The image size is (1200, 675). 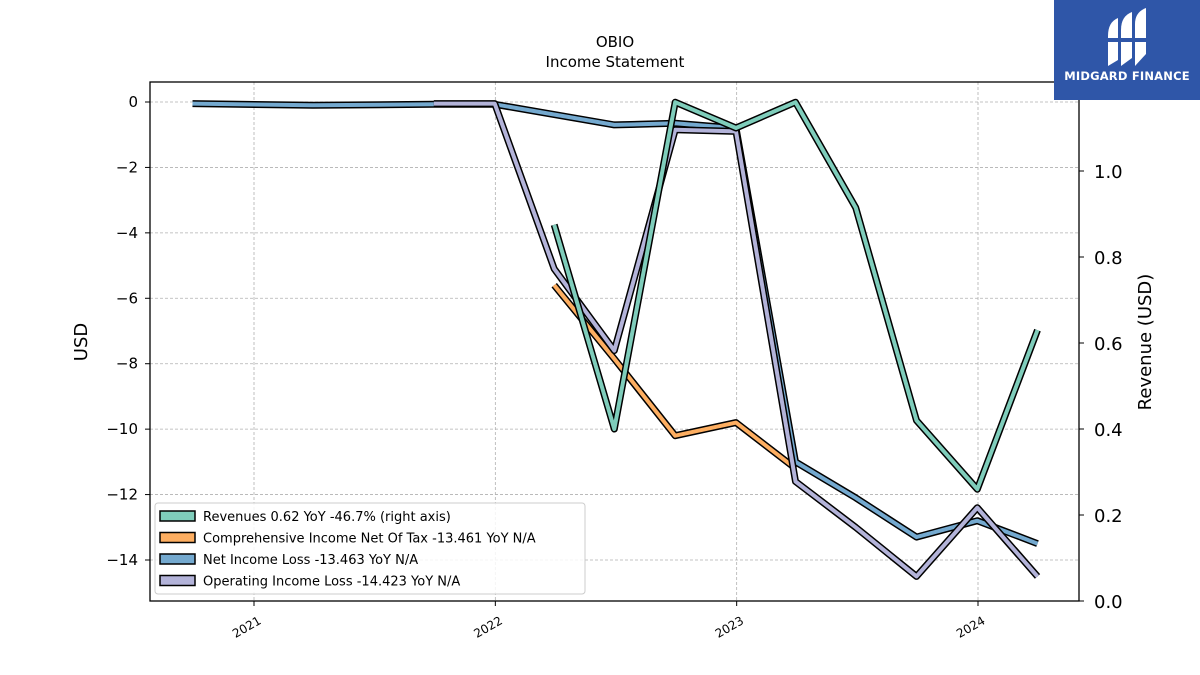 I want to click on y-axis-label: USD, so click(x=81, y=342).